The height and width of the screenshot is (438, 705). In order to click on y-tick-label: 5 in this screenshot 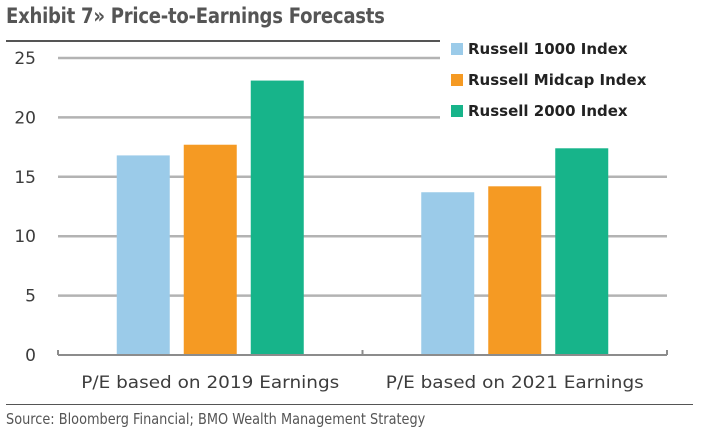, I will do `click(30, 297)`.